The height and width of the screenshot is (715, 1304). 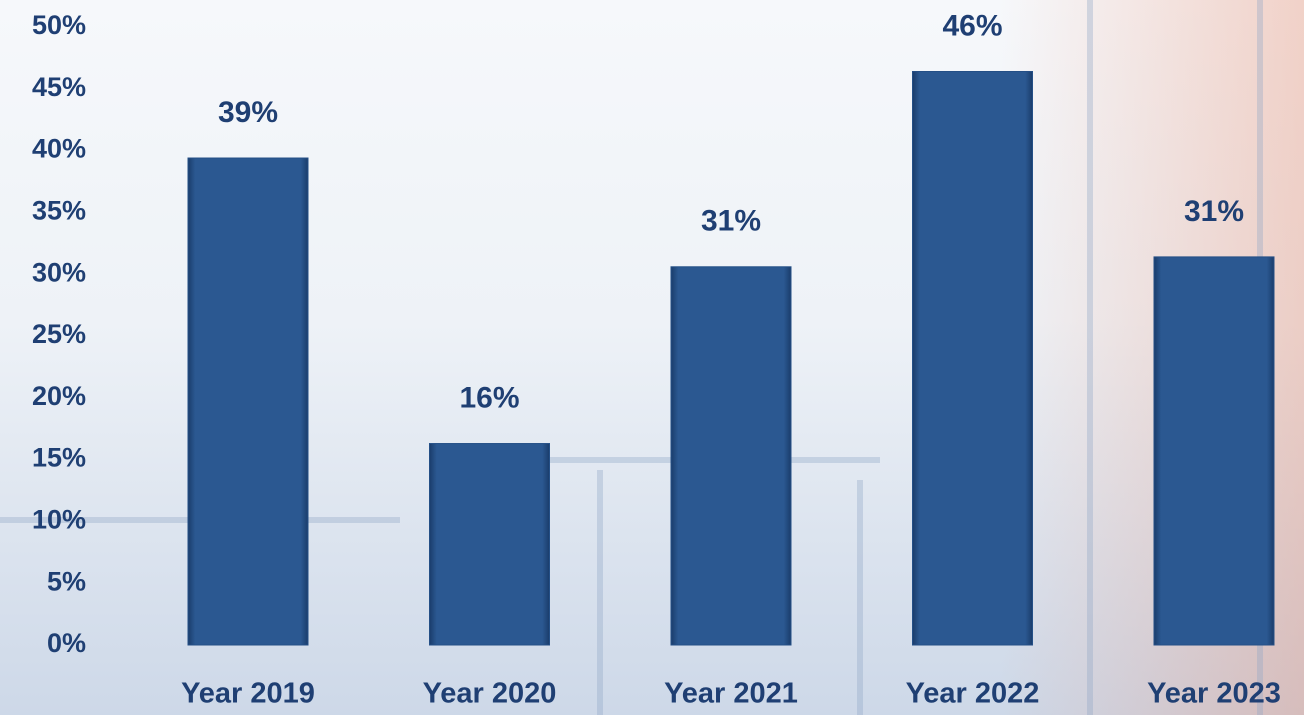 What do you see at coordinates (248, 694) in the screenshot?
I see `x-tick-label: Year 2019` at bounding box center [248, 694].